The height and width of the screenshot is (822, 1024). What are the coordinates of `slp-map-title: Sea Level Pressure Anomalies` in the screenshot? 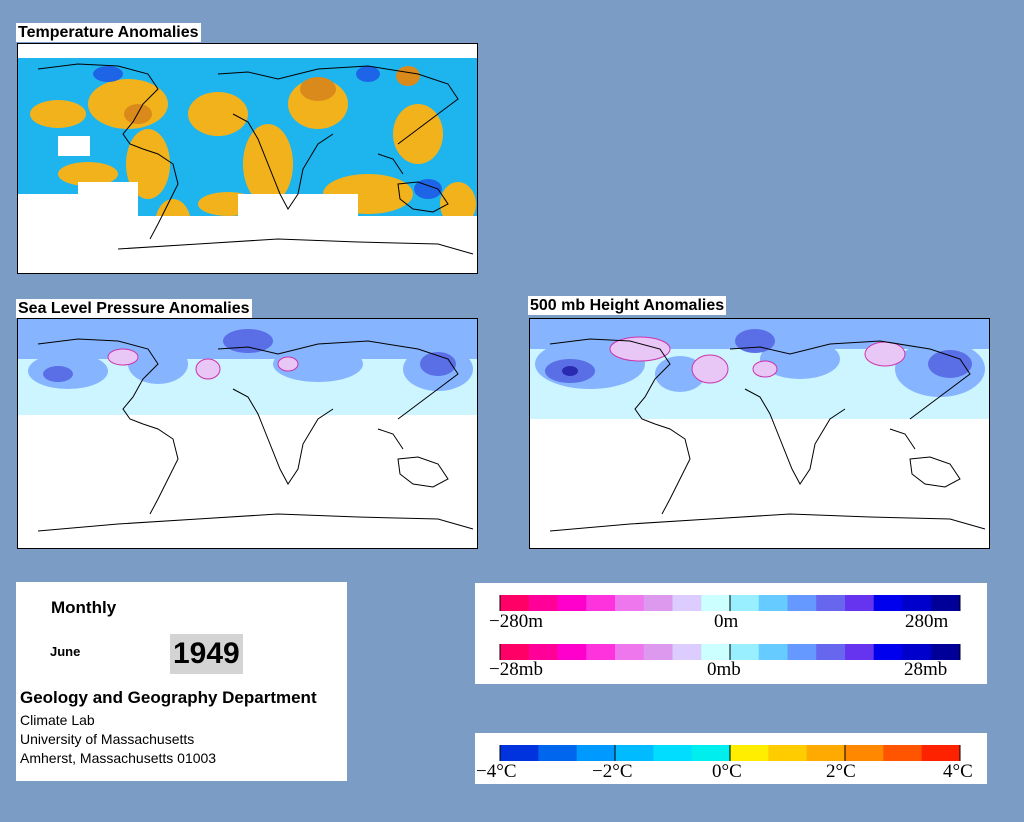 It's located at (134, 308).